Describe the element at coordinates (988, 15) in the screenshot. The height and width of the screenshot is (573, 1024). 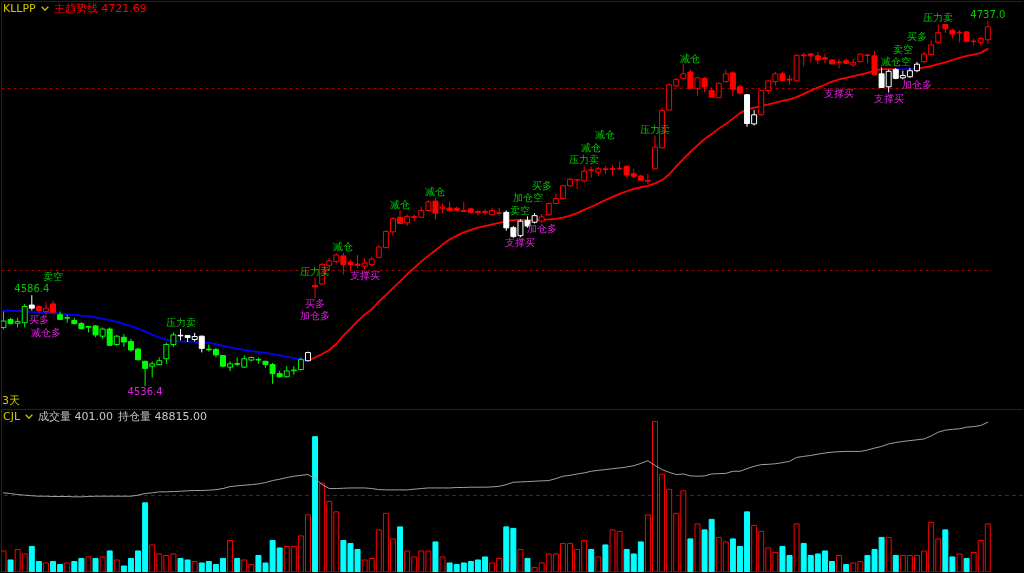
I see `annotation: 4737.0` at that location.